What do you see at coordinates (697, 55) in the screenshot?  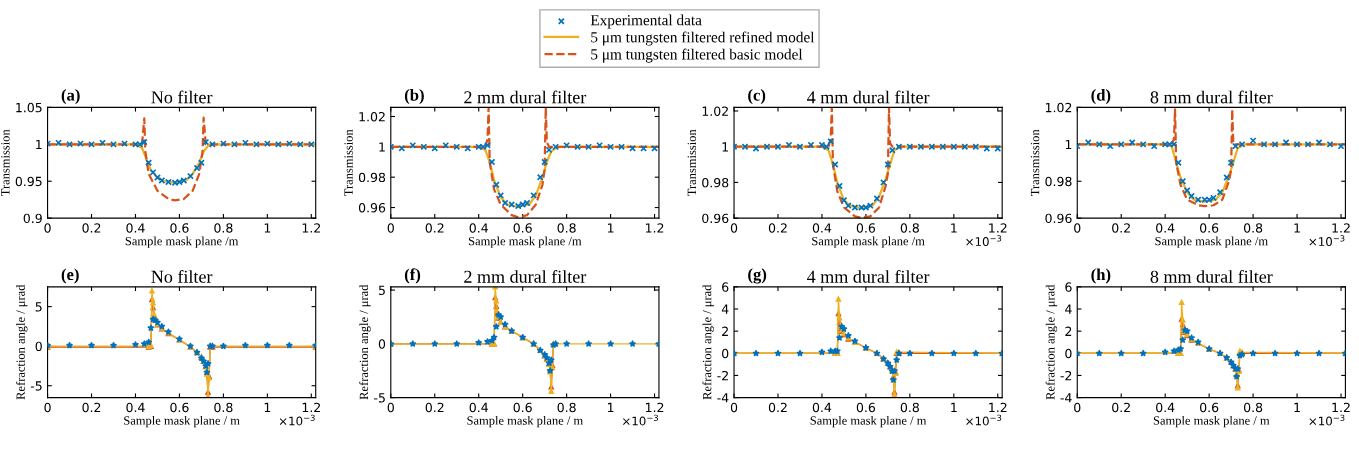 I see `legend-label: 5 μm tungsten filtered basic model` at bounding box center [697, 55].